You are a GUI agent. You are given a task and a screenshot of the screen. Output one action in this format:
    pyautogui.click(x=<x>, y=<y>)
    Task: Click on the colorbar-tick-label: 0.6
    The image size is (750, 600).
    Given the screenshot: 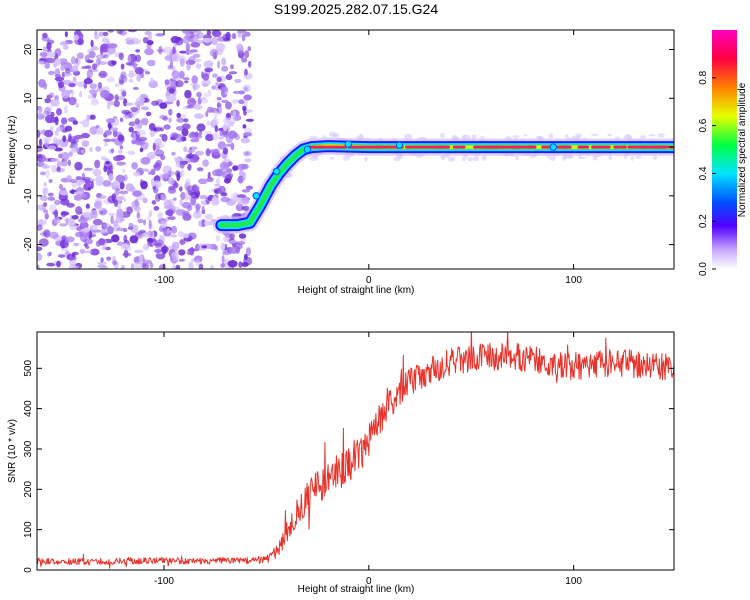 What is the action you would take?
    pyautogui.click(x=703, y=125)
    